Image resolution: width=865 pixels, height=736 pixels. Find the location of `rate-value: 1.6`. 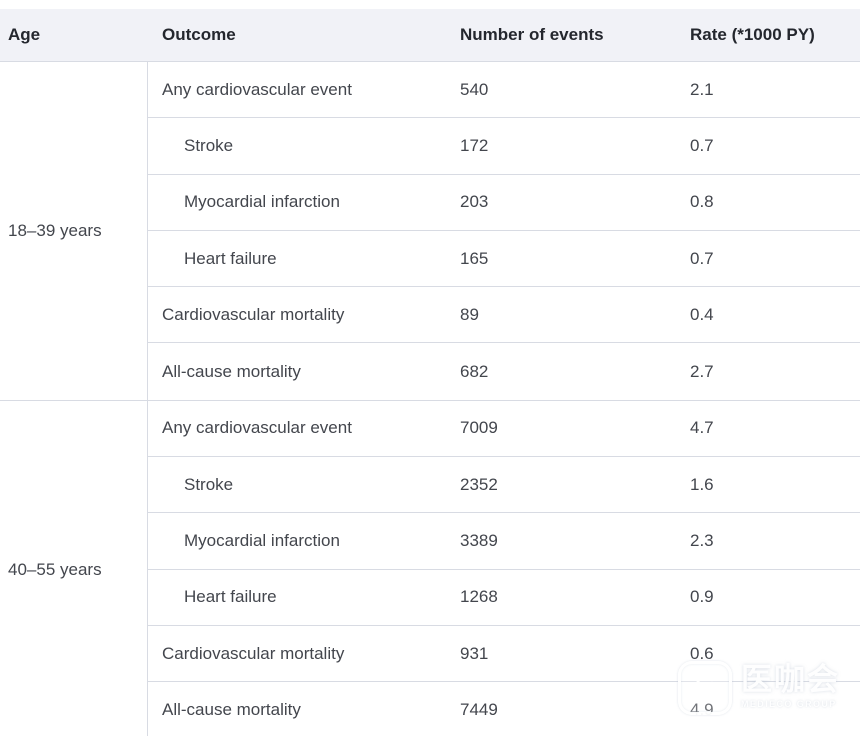

rate-value: 1.6 is located at coordinates (702, 484).